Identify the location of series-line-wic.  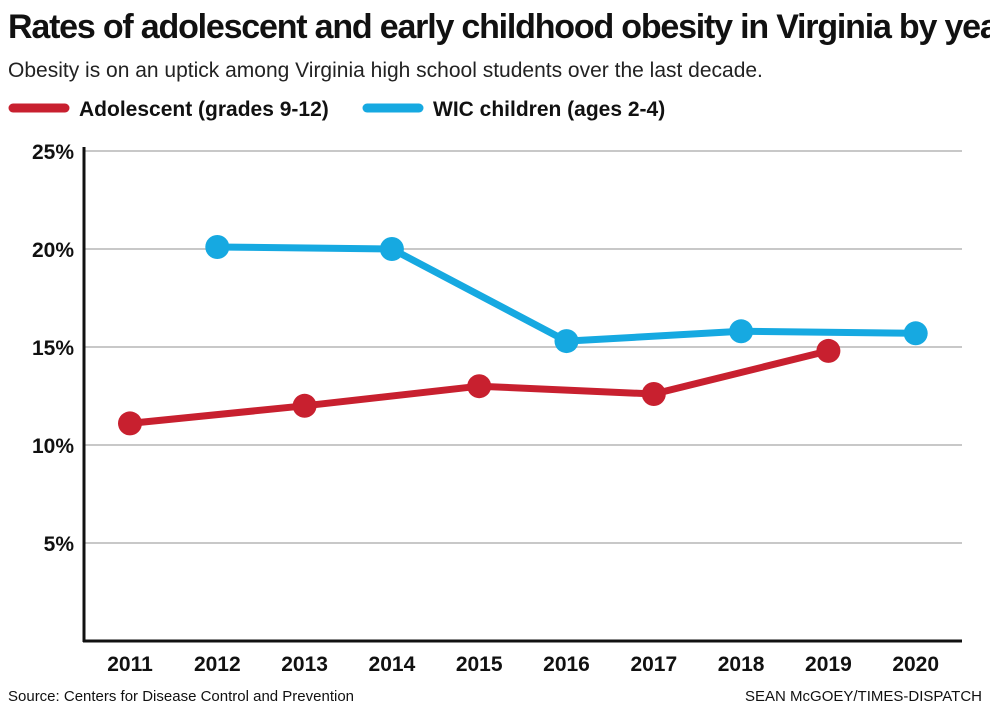
(566, 294).